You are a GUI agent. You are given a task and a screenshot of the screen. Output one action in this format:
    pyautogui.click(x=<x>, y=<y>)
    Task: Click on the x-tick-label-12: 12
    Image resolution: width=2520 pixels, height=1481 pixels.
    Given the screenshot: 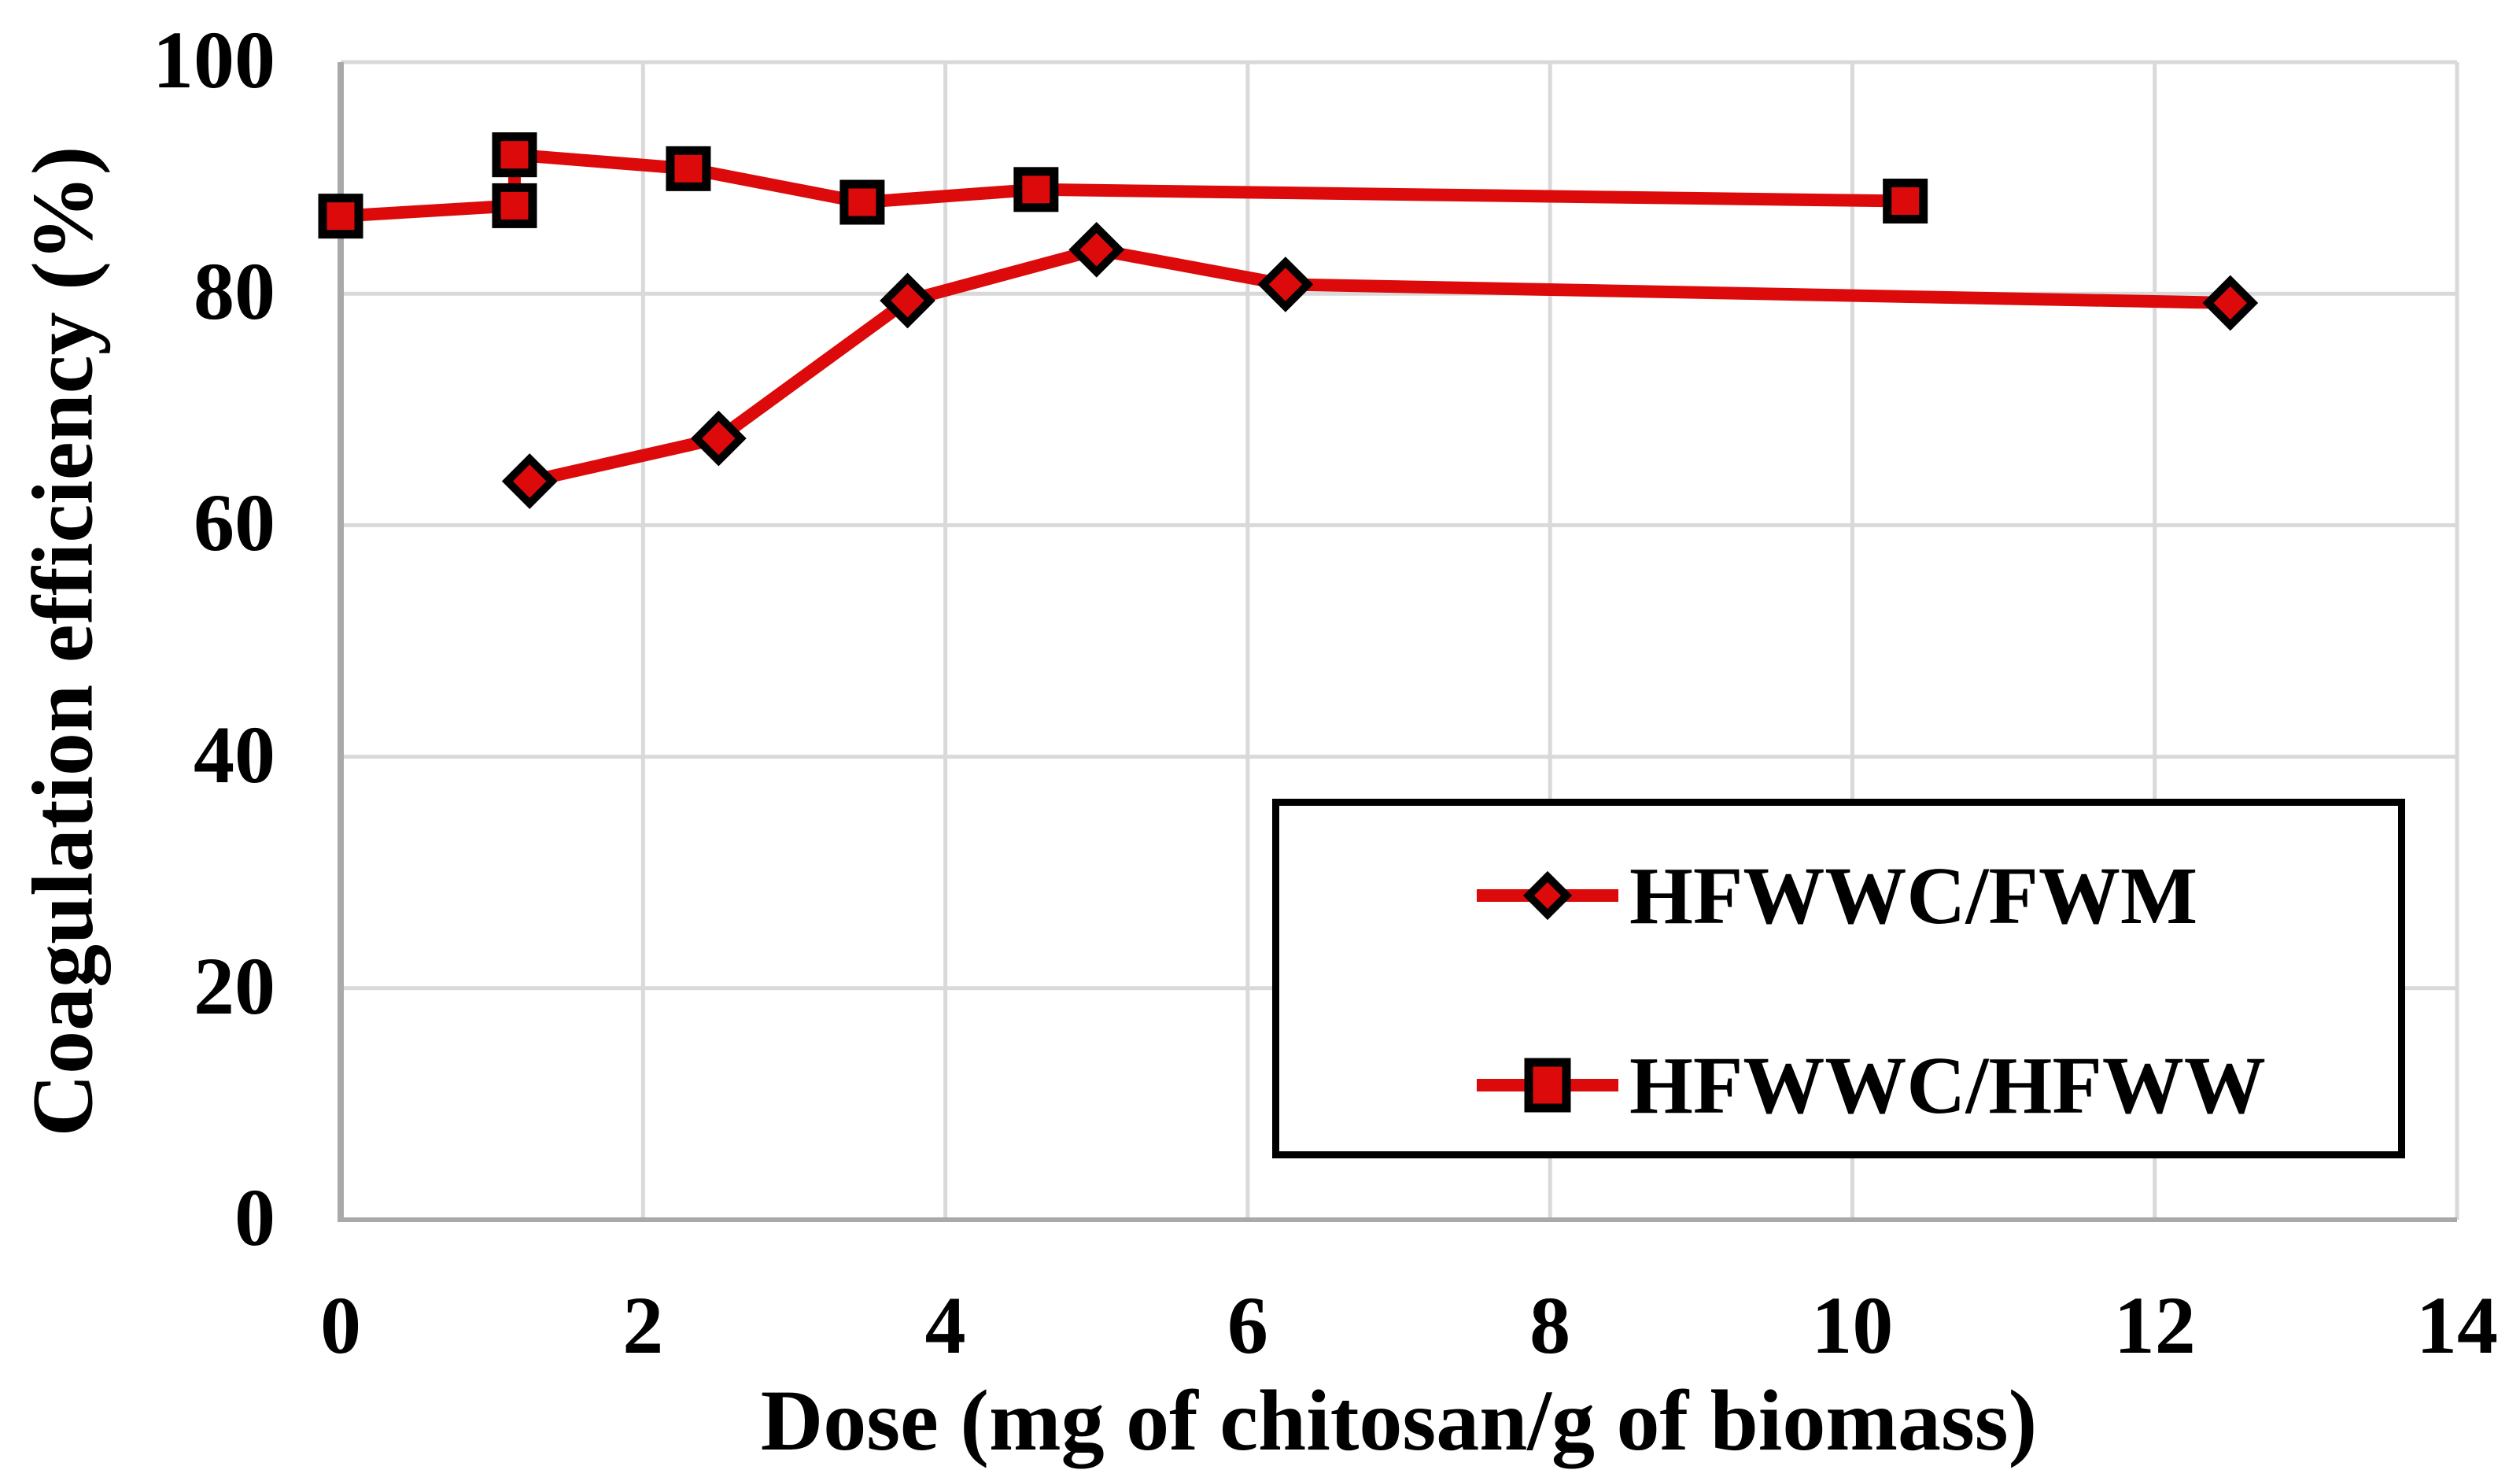 What is the action you would take?
    pyautogui.click(x=2154, y=1325)
    